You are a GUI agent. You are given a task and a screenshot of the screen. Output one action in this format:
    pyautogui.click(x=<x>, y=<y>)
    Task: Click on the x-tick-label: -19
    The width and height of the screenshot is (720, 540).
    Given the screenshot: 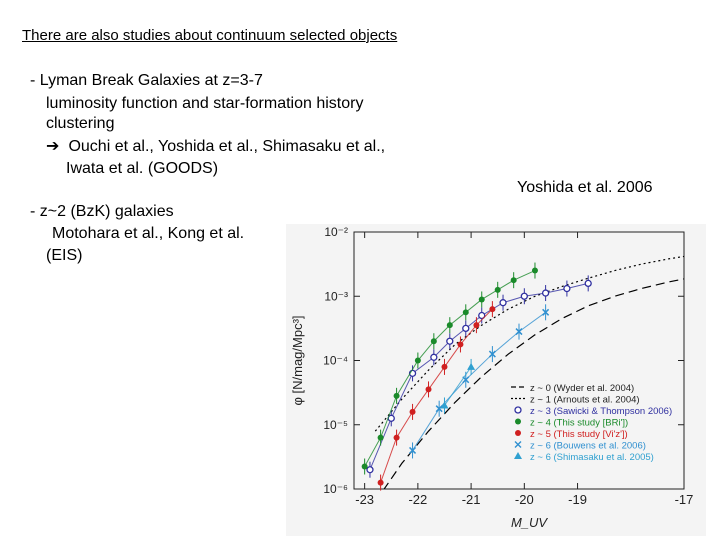 What is the action you would take?
    pyautogui.click(x=577, y=499)
    